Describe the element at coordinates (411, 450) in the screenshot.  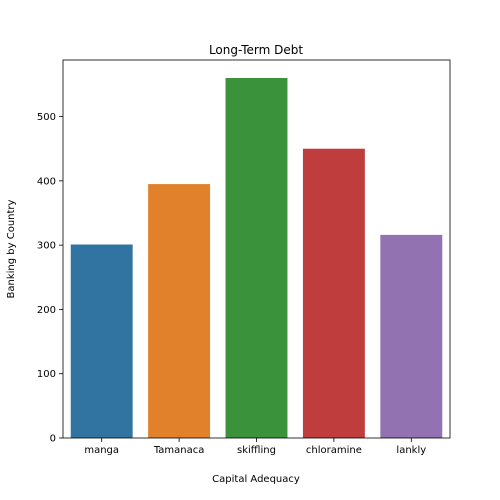
I see `x-tick-label: lankly` at that location.